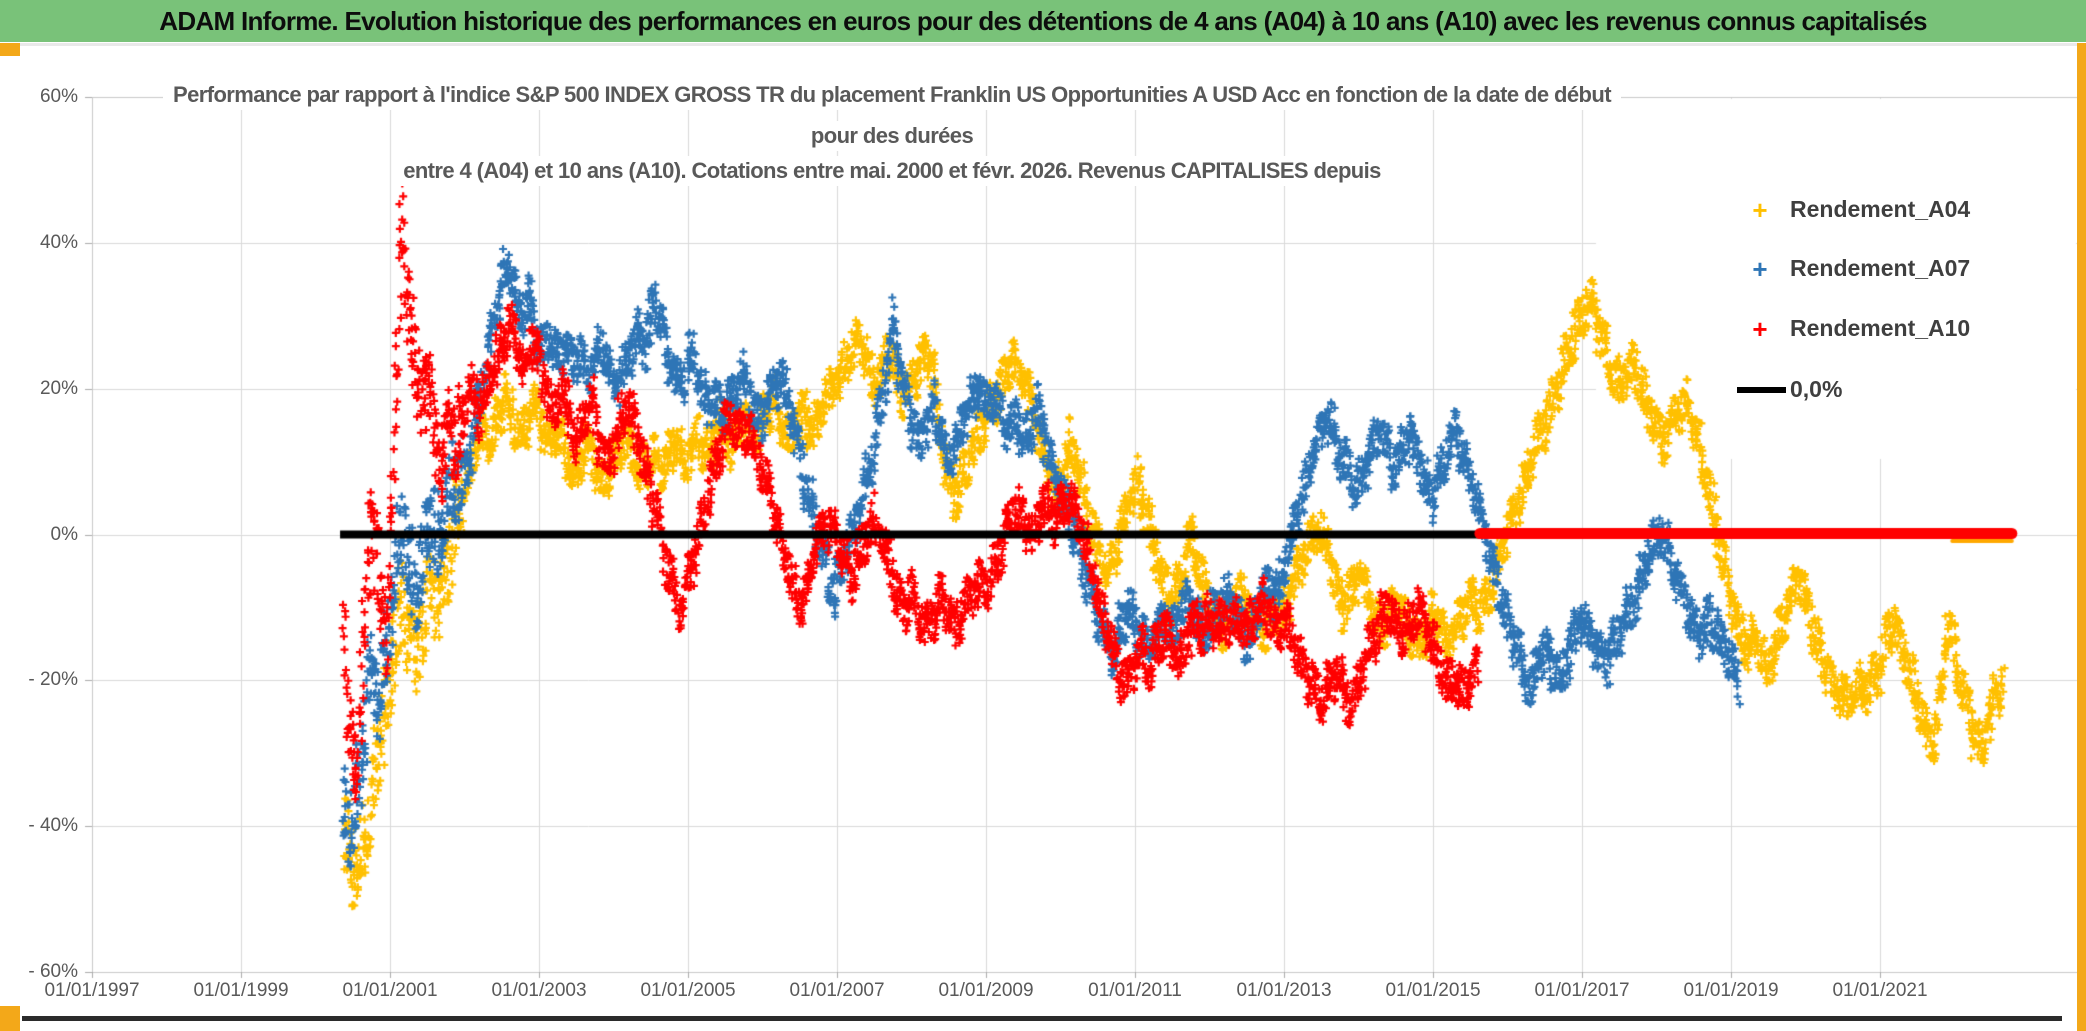 This screenshot has width=2086, height=1031. Describe the element at coordinates (1731, 990) in the screenshot. I see `x-tick-label: 01/01/2019` at that location.